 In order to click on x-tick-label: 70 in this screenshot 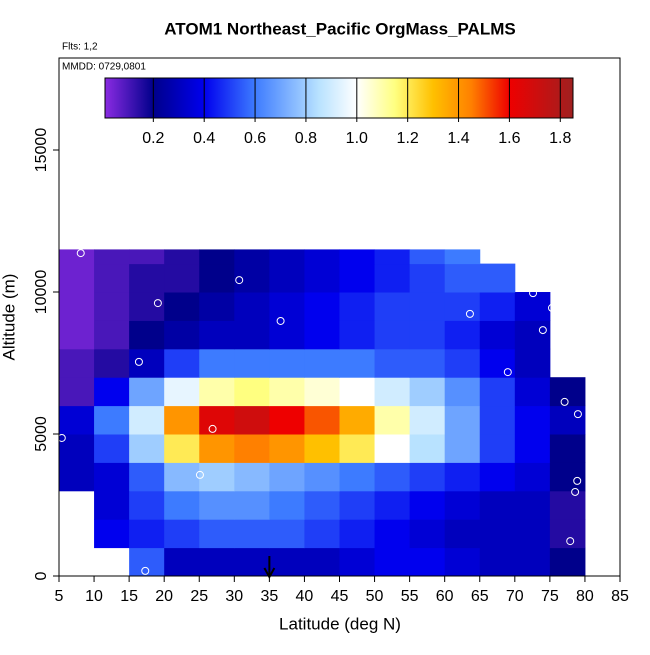, I will do `click(515, 596)`.